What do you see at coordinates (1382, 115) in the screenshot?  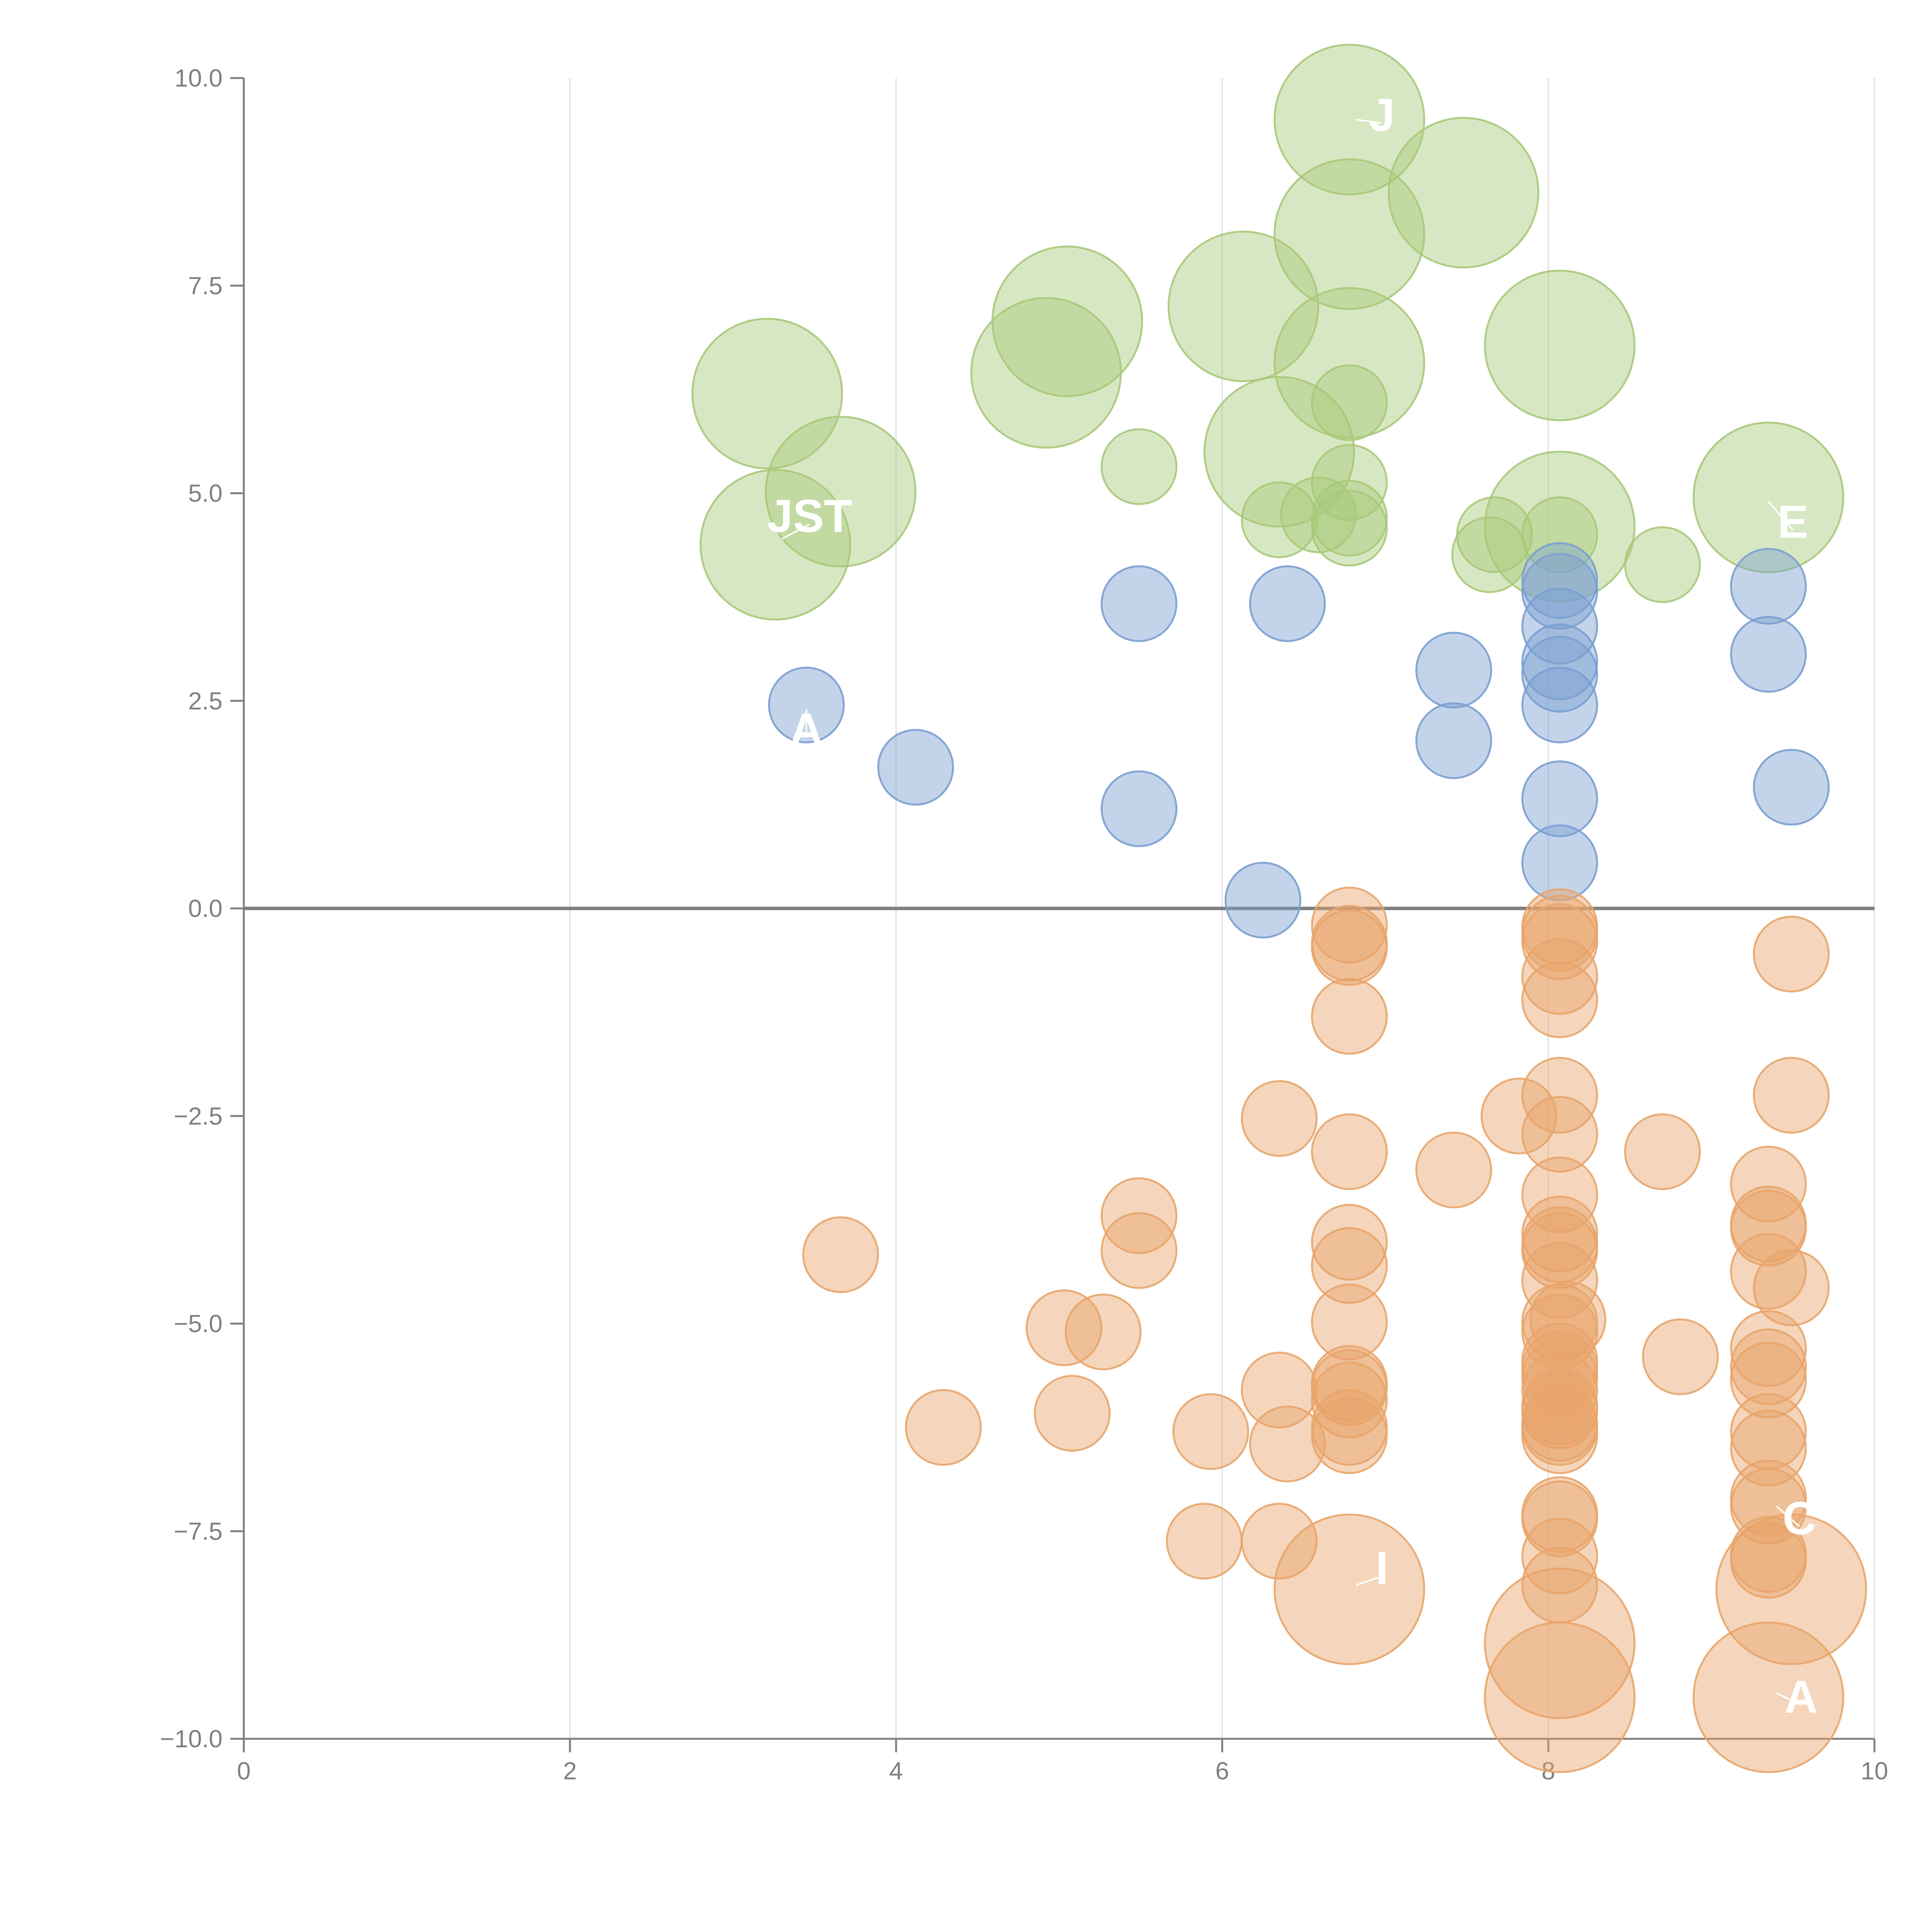 I see `point-label: J` at bounding box center [1382, 115].